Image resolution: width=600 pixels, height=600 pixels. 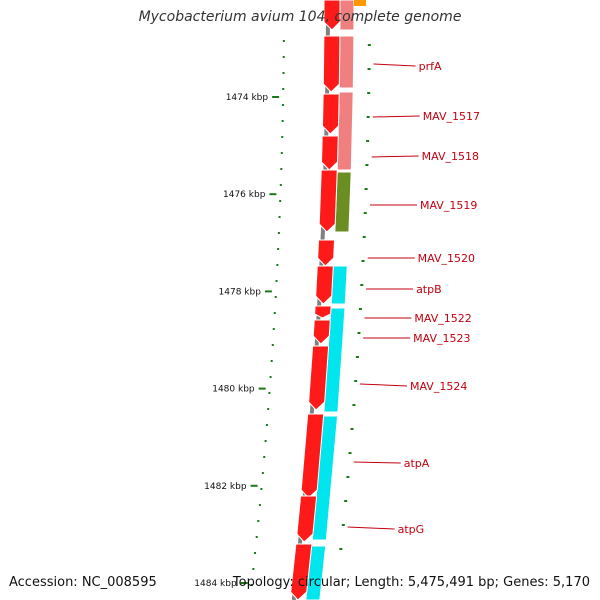 I want to click on cds-track, so click(x=315, y=300).